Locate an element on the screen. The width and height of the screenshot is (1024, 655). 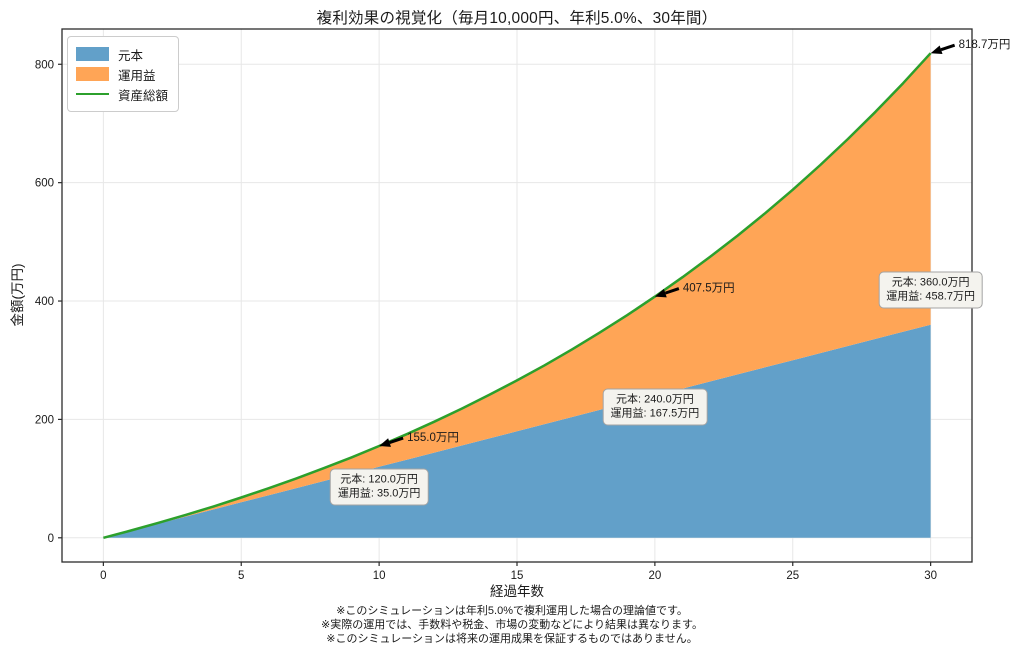
svg-text: 400 is located at coordinates (44, 302).